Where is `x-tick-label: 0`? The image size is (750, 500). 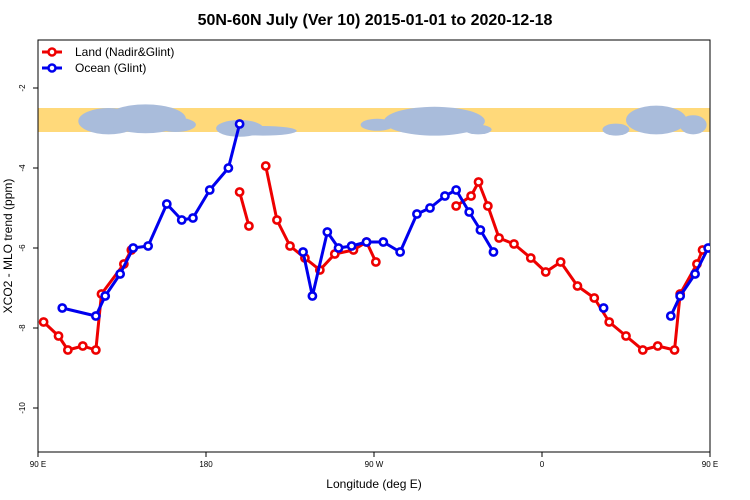
x-tick-label: 0 is located at coordinates (542, 464).